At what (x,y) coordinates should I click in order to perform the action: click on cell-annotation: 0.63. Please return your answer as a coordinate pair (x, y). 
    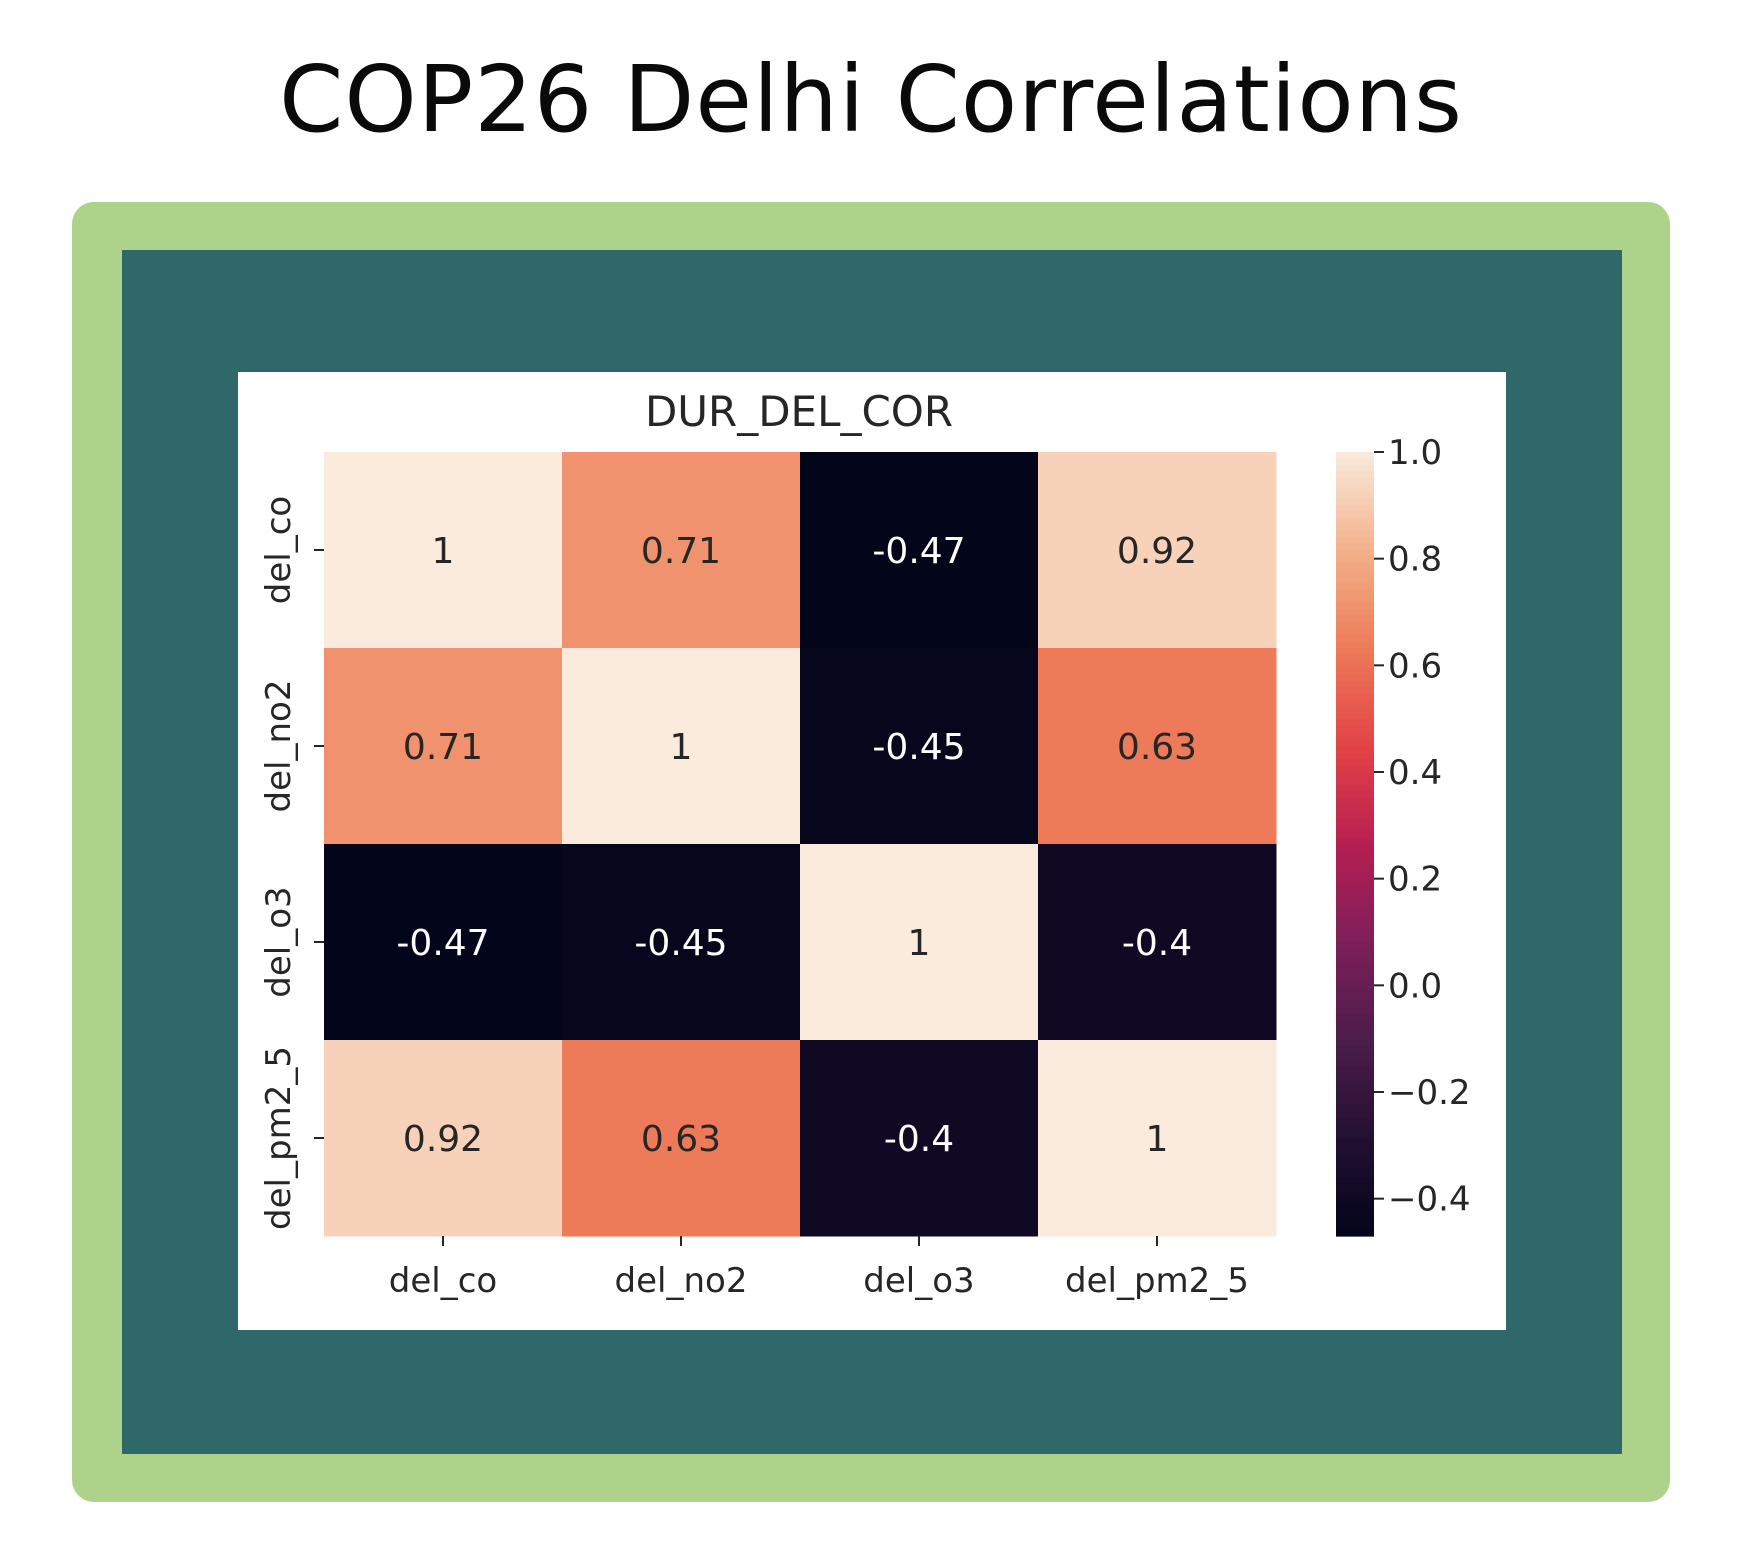
    Looking at the image, I should click on (681, 1139).